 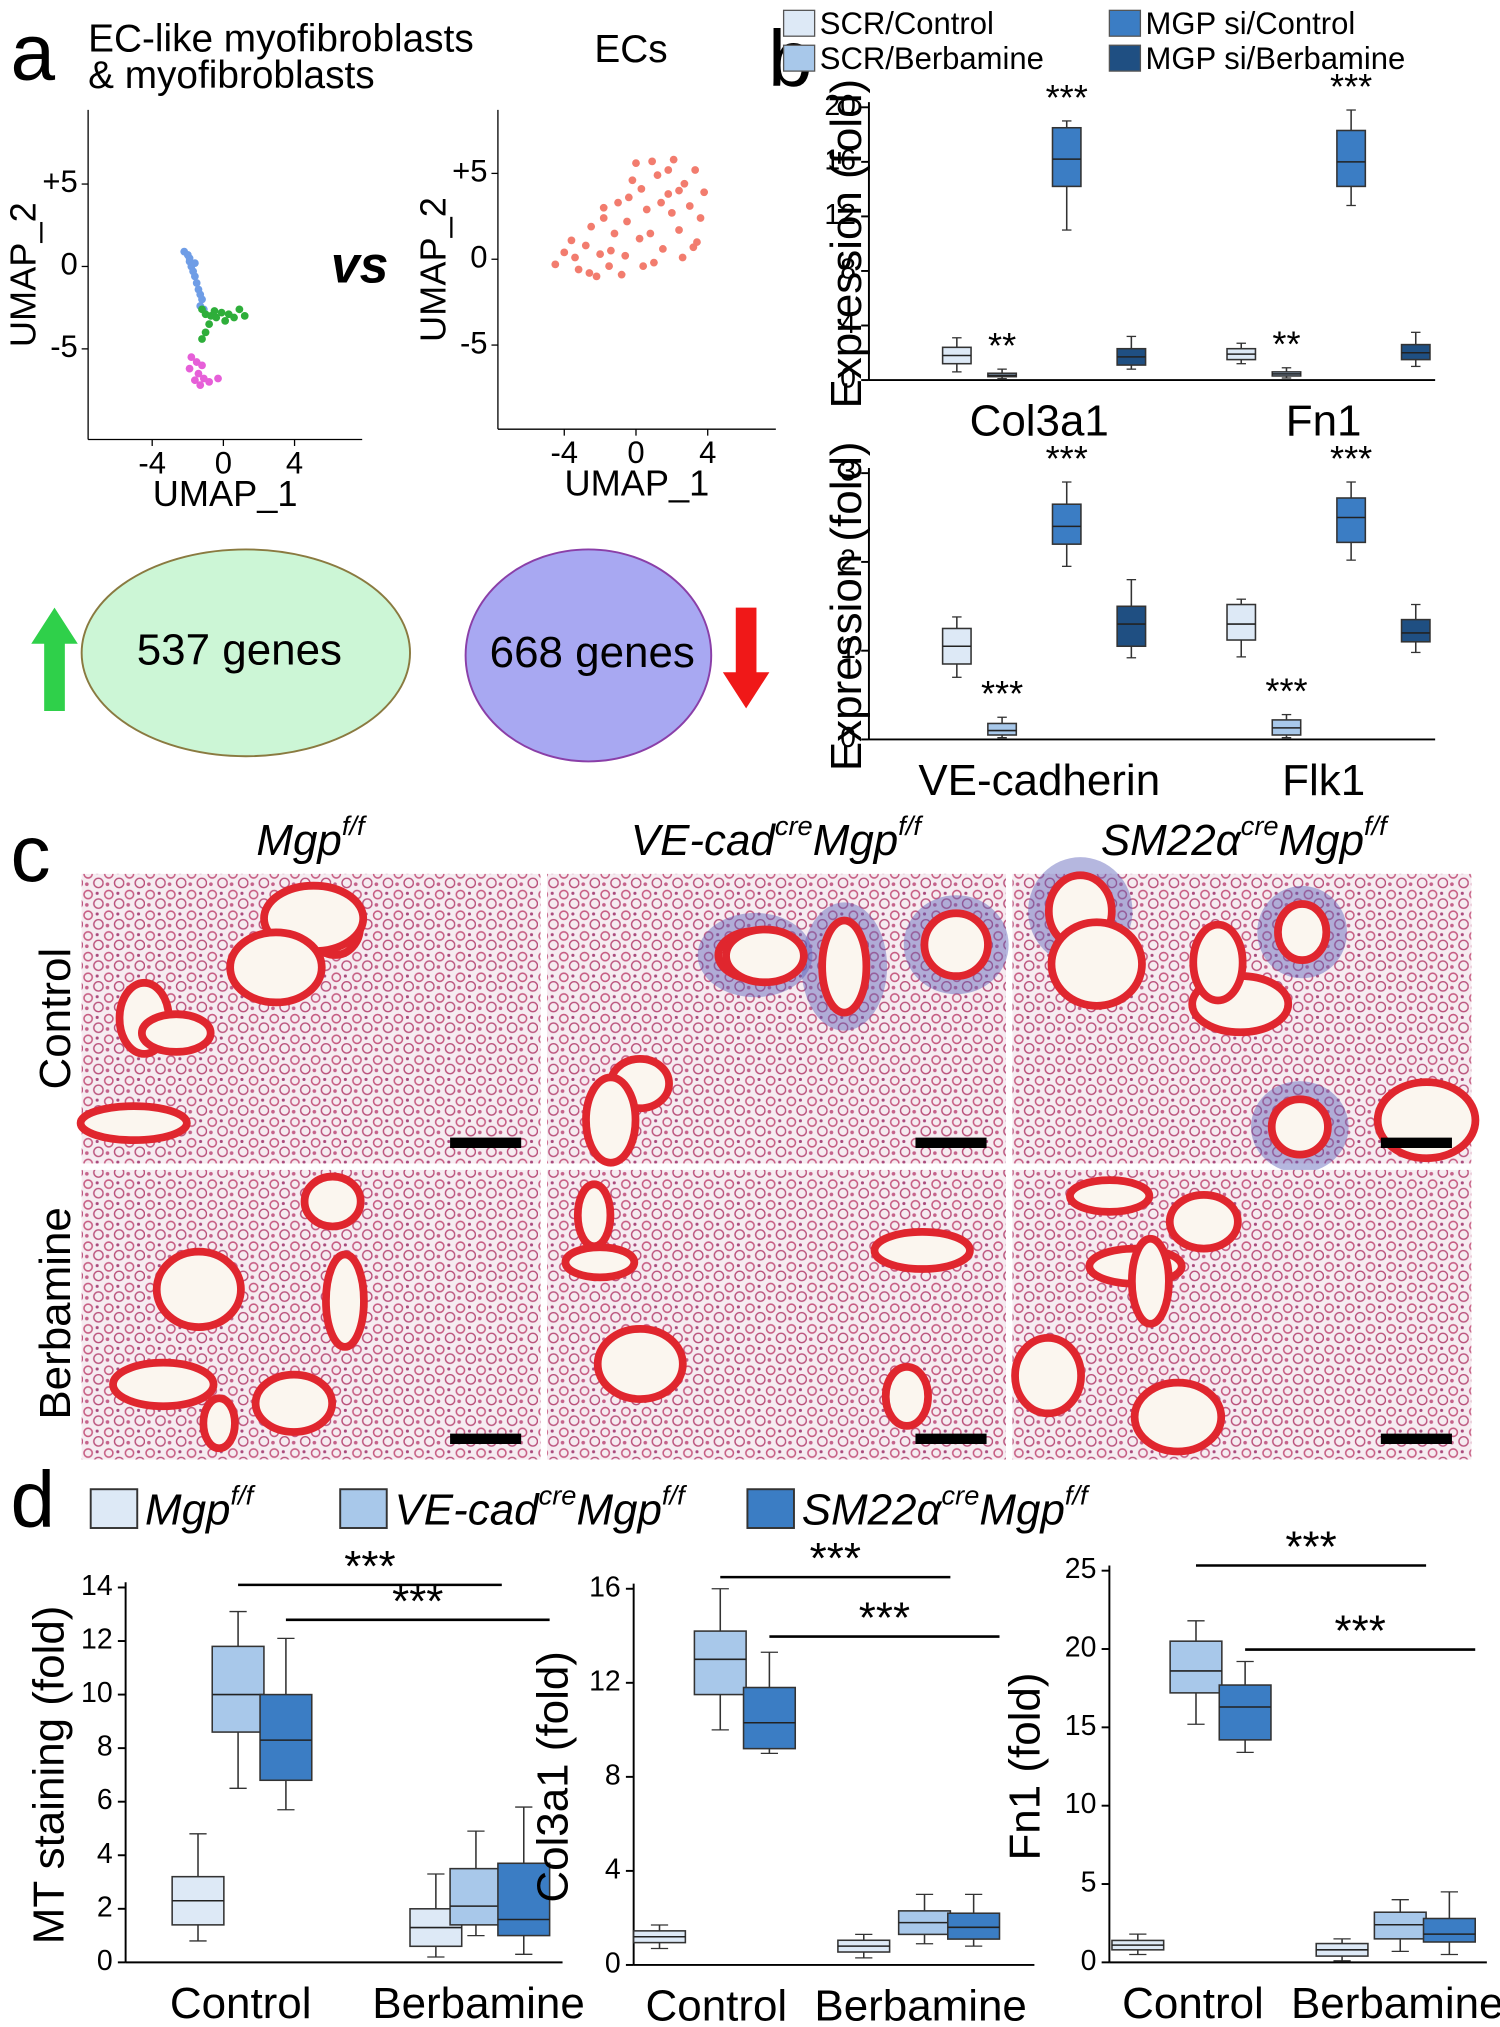 I want to click on x-tick-label: 4, so click(x=294, y=463).